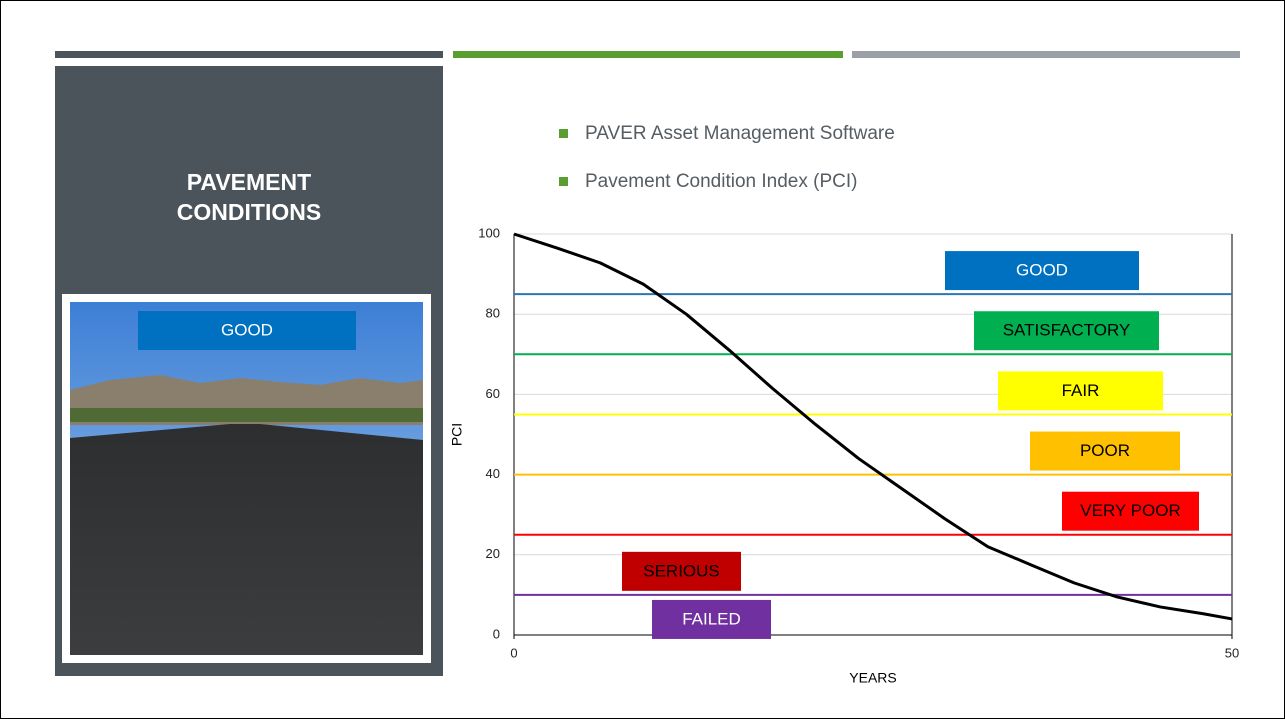 The height and width of the screenshot is (719, 1285). I want to click on band-label: SERIOUS, so click(681, 570).